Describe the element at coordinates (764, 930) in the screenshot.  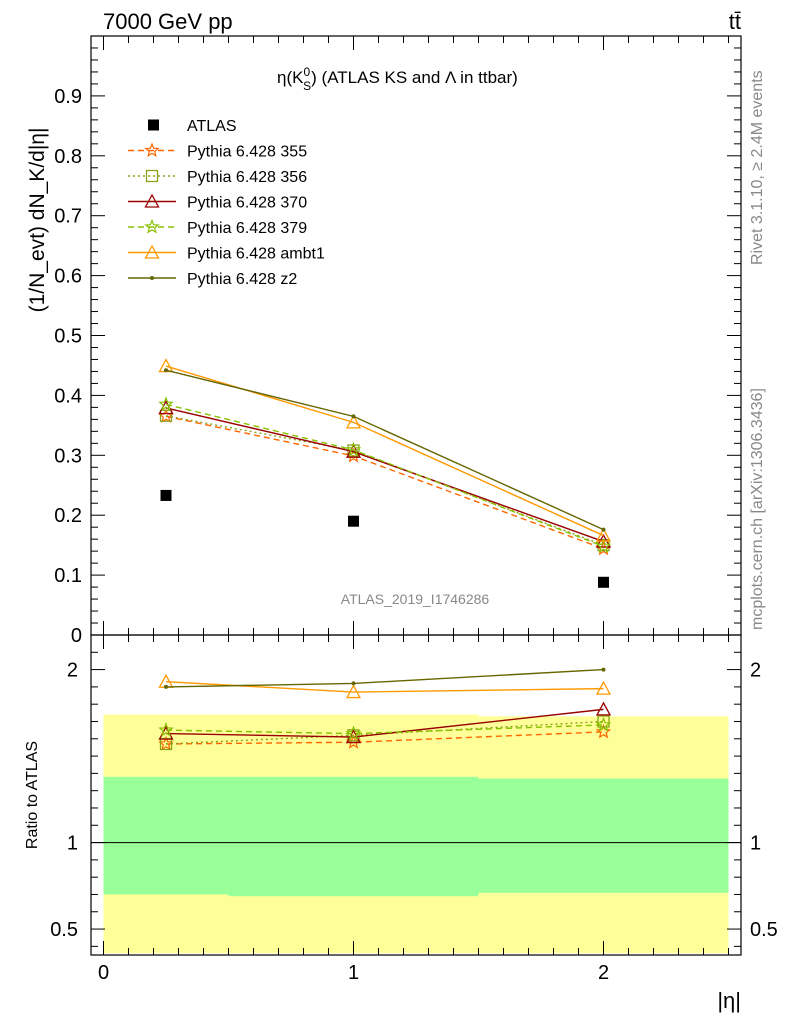
I see `ratio-tick-label-right: 0.5` at that location.